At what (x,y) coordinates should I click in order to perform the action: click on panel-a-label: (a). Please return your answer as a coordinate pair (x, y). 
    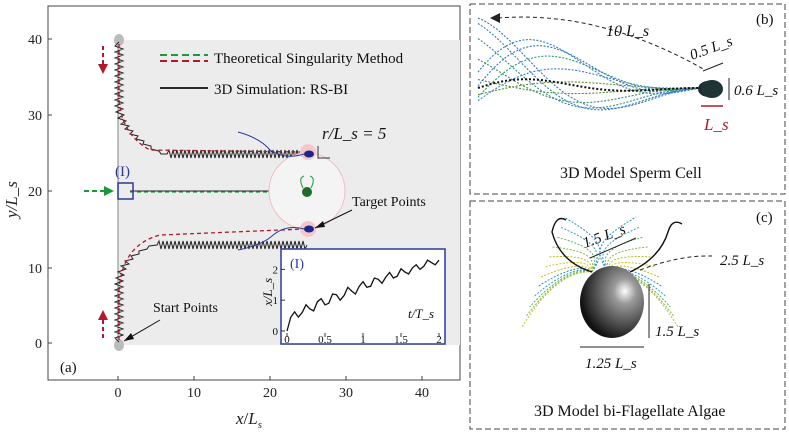
    Looking at the image, I should click on (68, 368).